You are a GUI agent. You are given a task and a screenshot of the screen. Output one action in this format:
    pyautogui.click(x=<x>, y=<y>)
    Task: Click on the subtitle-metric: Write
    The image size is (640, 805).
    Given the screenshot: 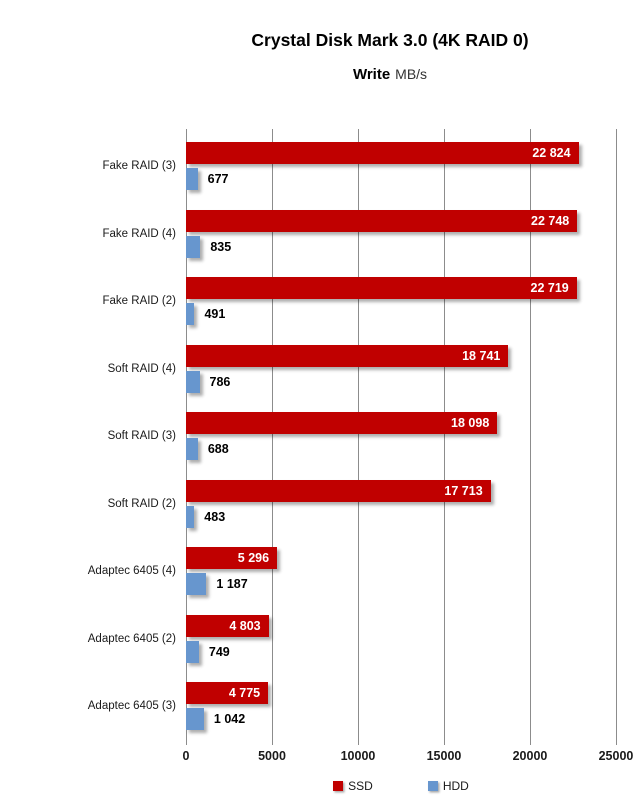 What is the action you would take?
    pyautogui.click(x=371, y=74)
    